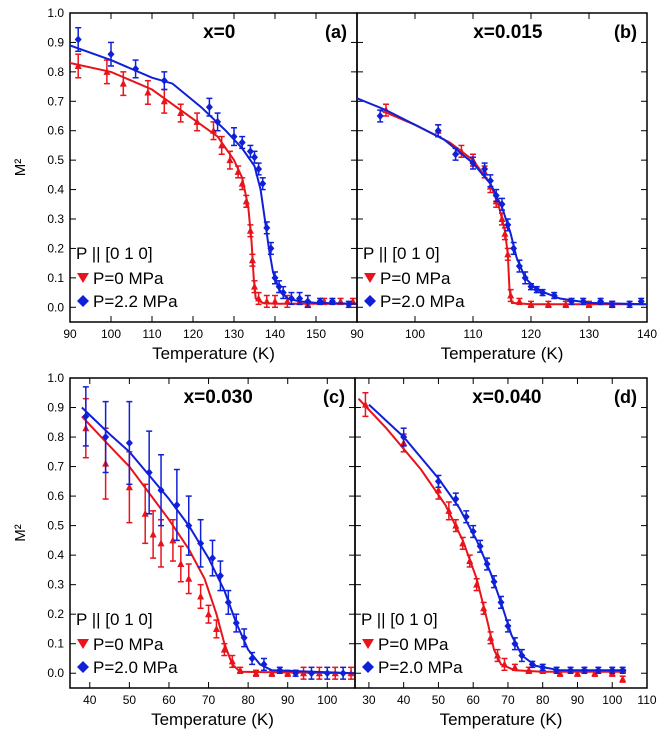 This screenshot has width=660, height=737. Describe the element at coordinates (370, 301) in the screenshot. I see `legend-marker-diamond` at that location.